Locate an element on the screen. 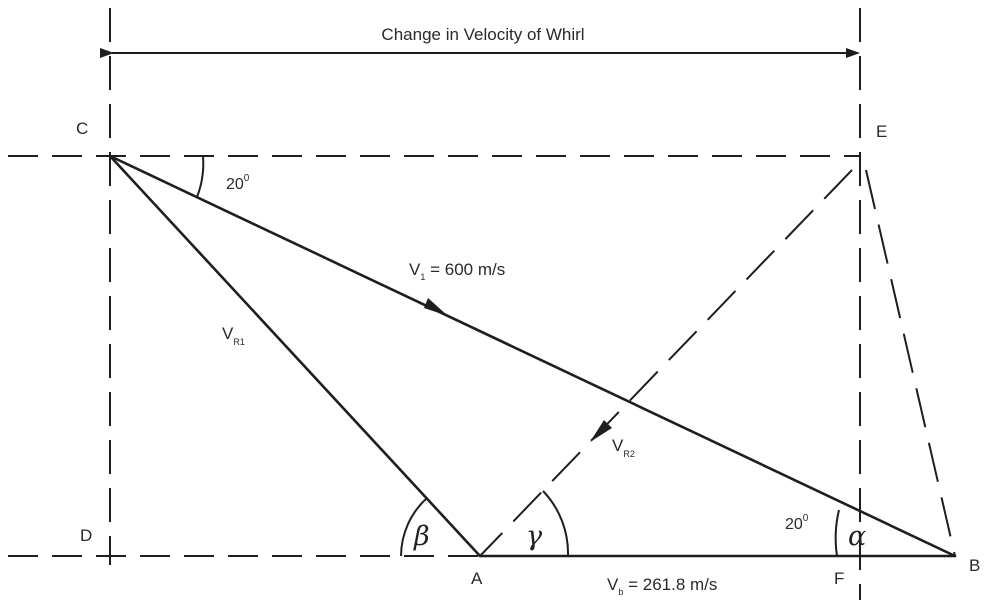 The image size is (984, 605). v1-direction-arrow is located at coordinates (436, 307).